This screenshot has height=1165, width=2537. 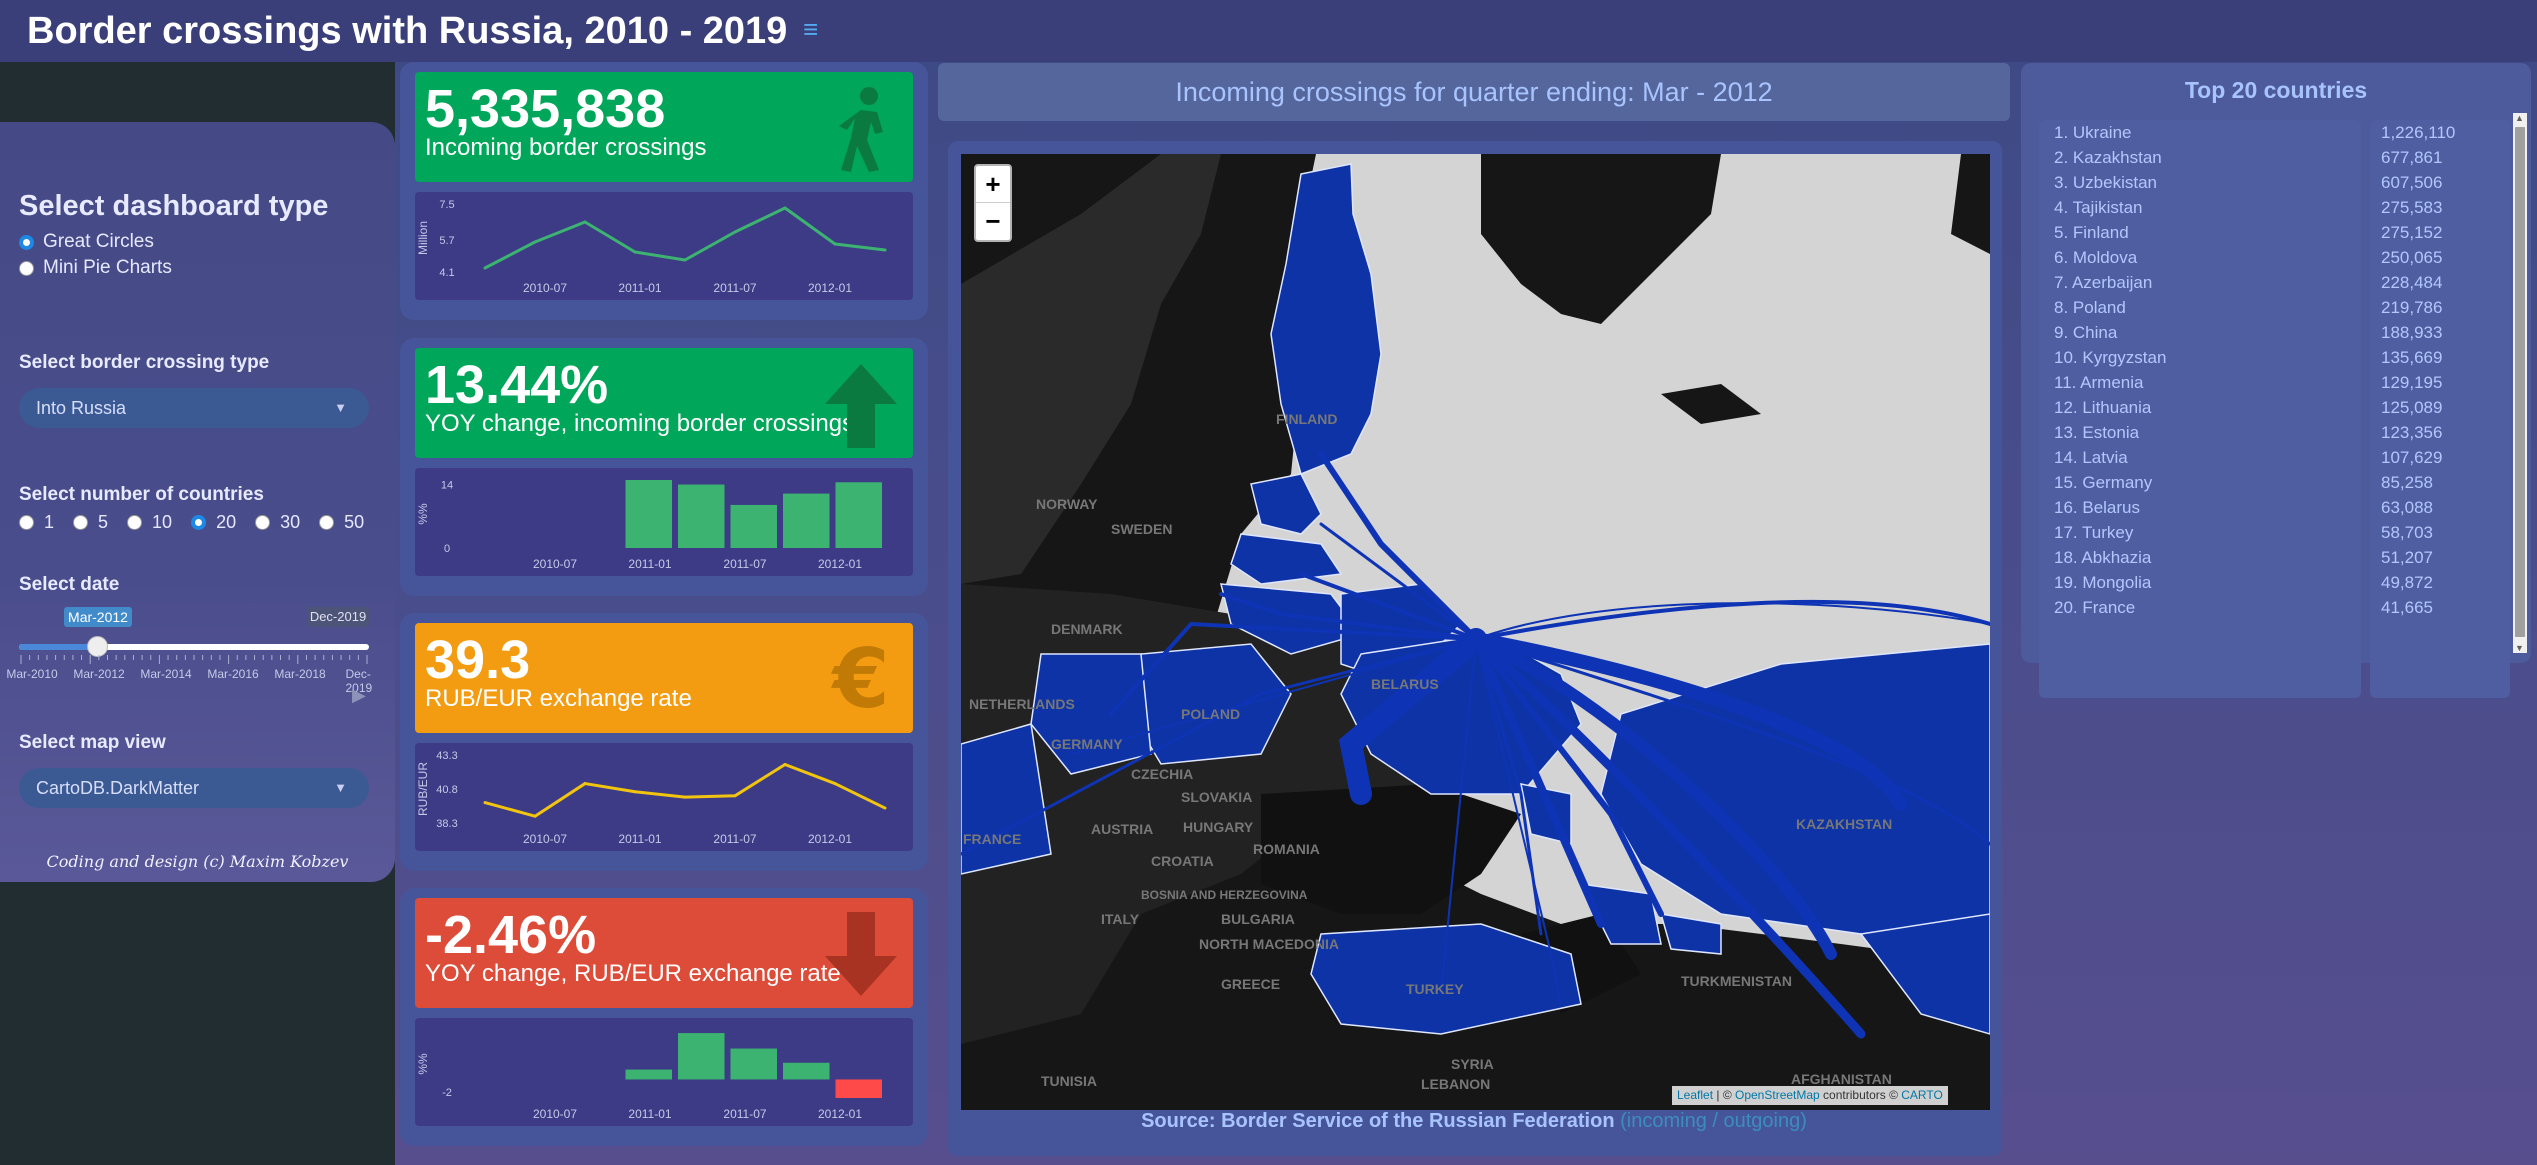 I want to click on countries-option-1: 1, so click(x=36, y=522).